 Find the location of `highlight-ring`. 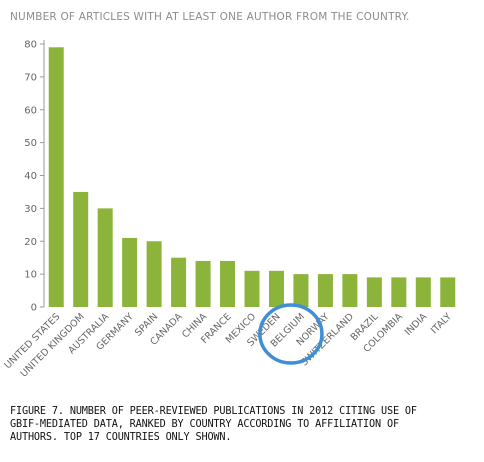

highlight-ring is located at coordinates (291, 334).